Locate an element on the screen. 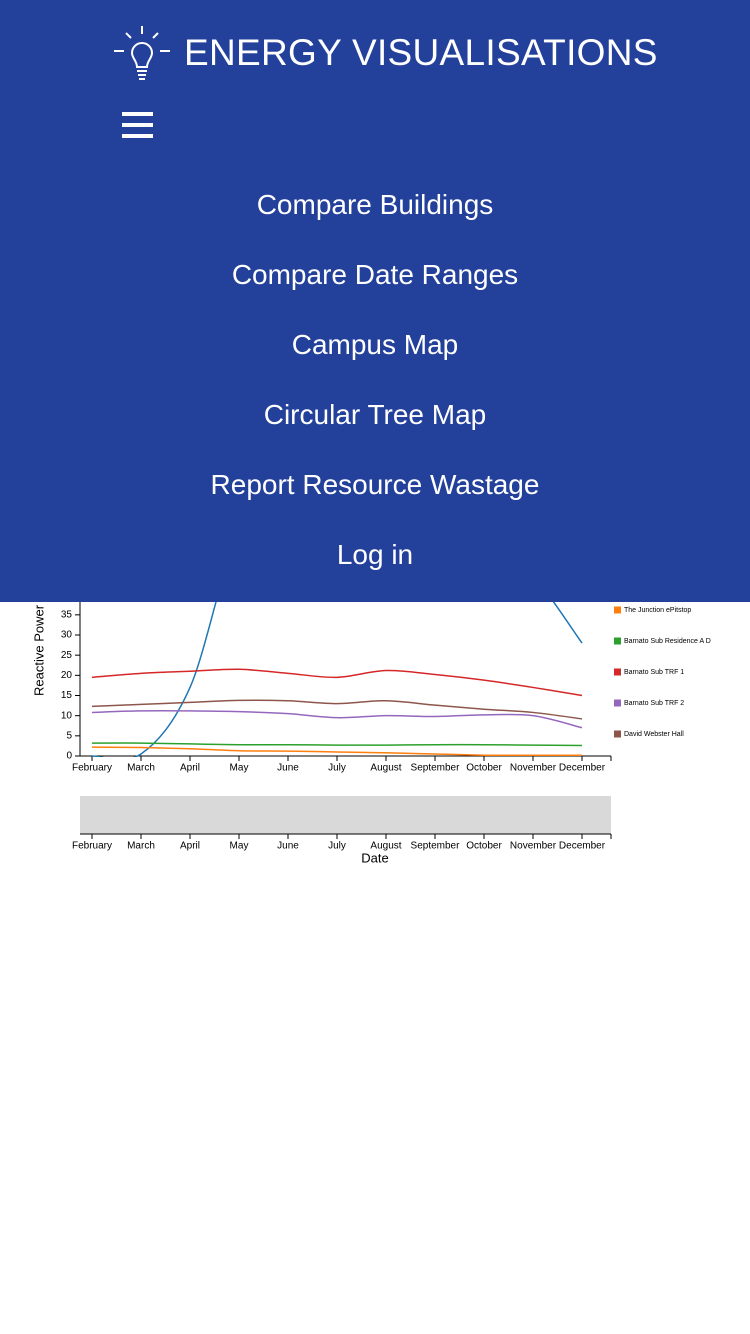  brand: ENERGY VISUALISATIONS is located at coordinates (385, 53).